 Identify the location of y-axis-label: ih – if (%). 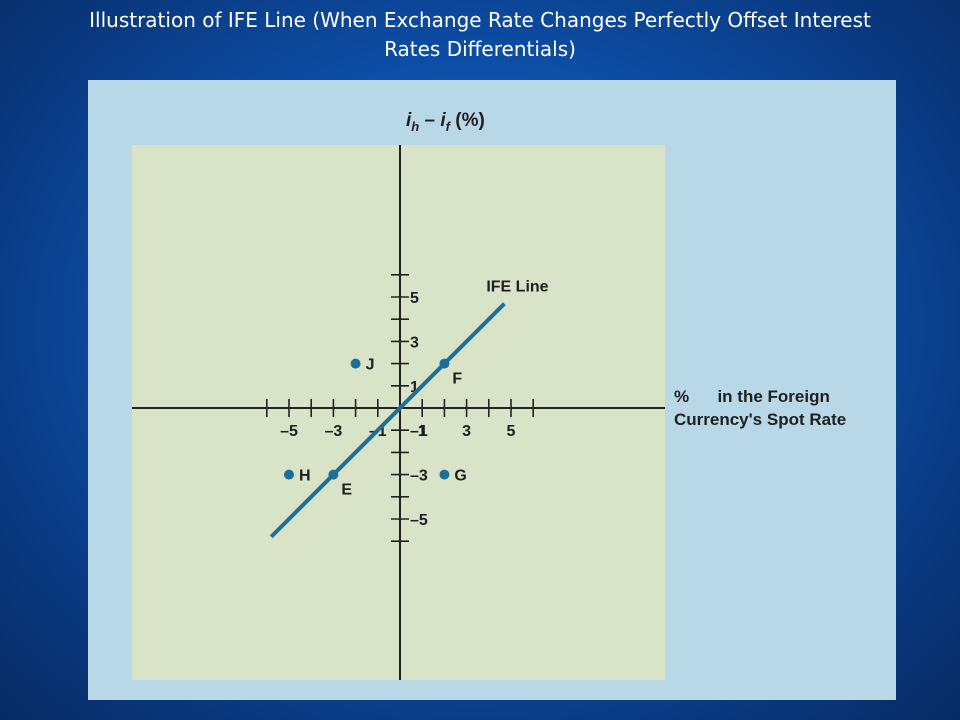
(445, 122).